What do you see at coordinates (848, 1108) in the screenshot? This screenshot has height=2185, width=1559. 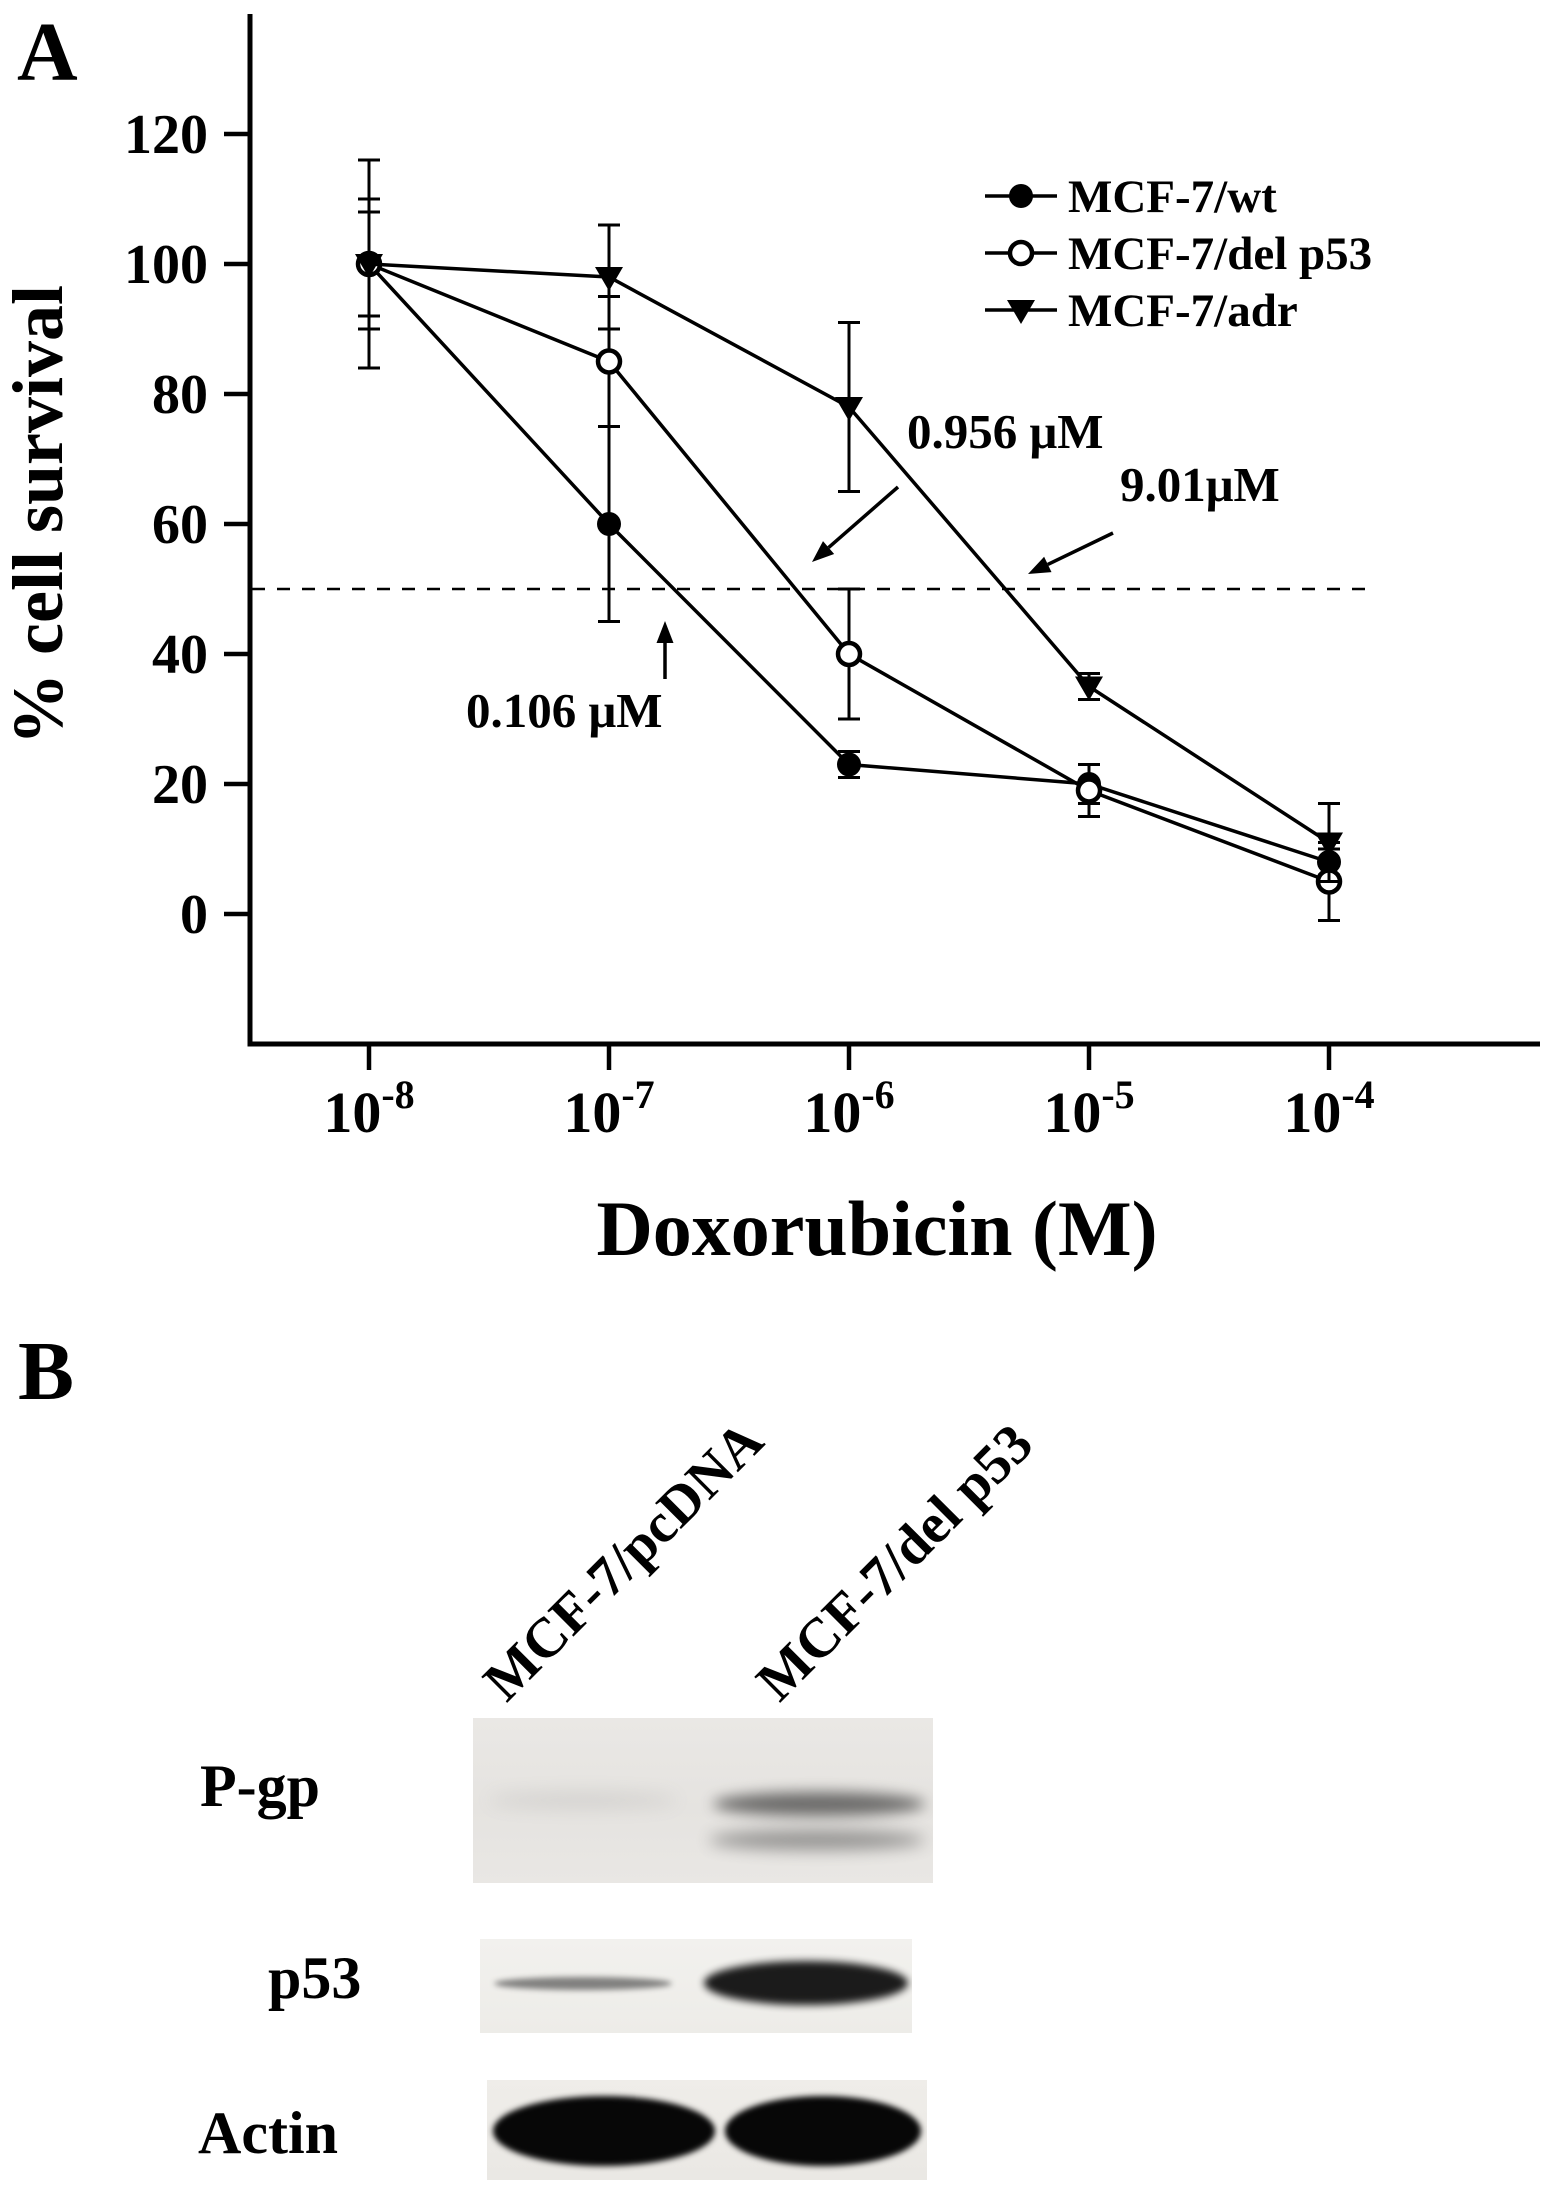 I see `x-tick-label: 10⁻⁶` at bounding box center [848, 1108].